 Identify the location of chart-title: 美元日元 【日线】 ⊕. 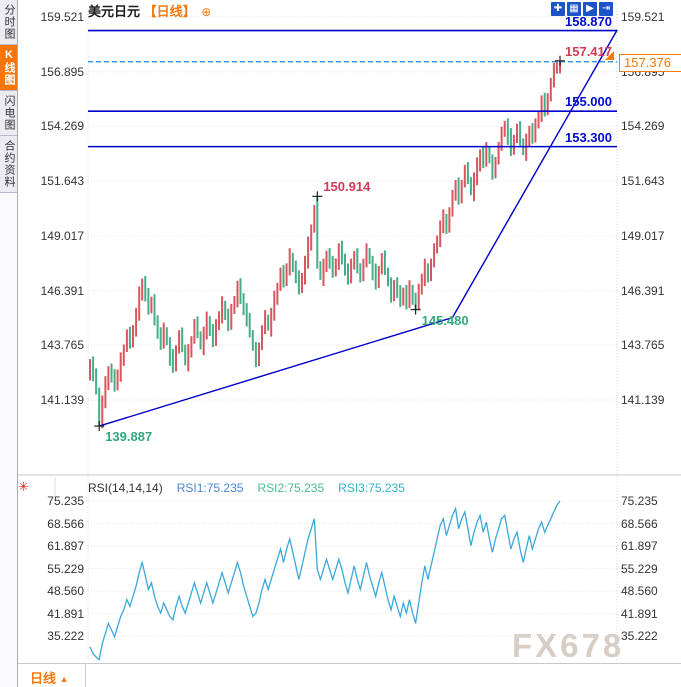
(149, 10).